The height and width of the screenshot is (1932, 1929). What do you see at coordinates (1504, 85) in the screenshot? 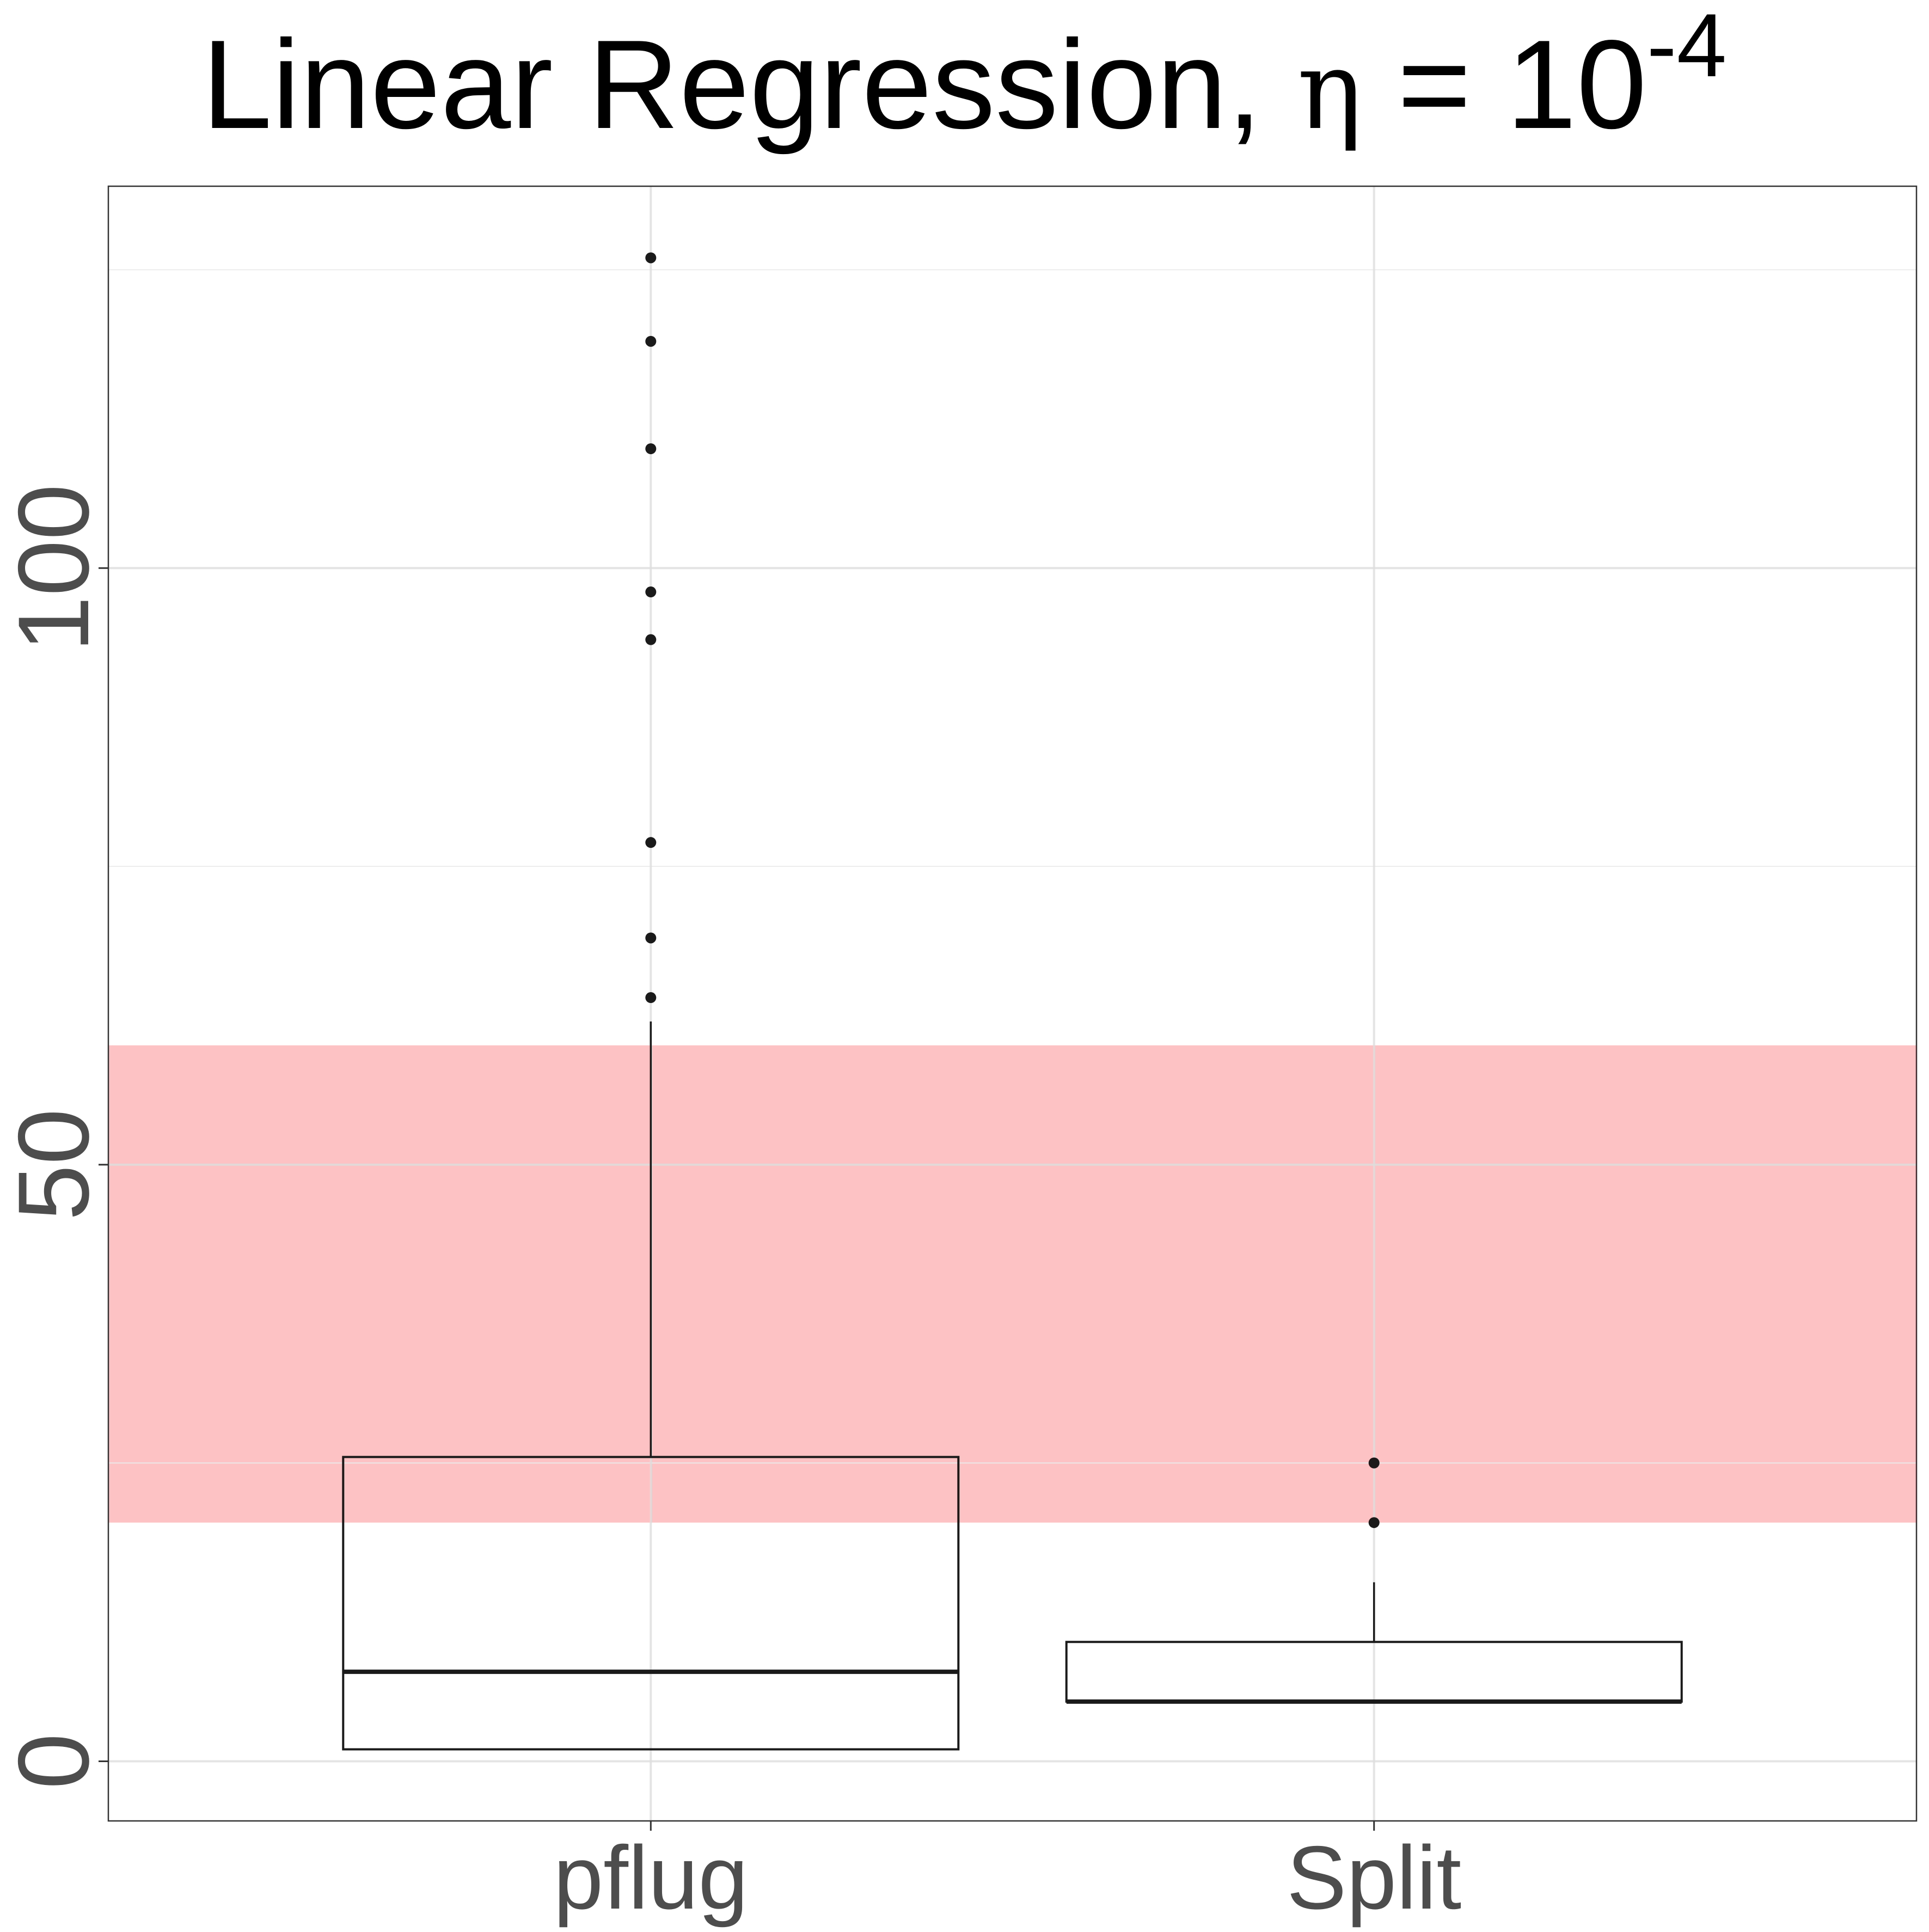
I see `chart-title-equals: = 10` at bounding box center [1504, 85].